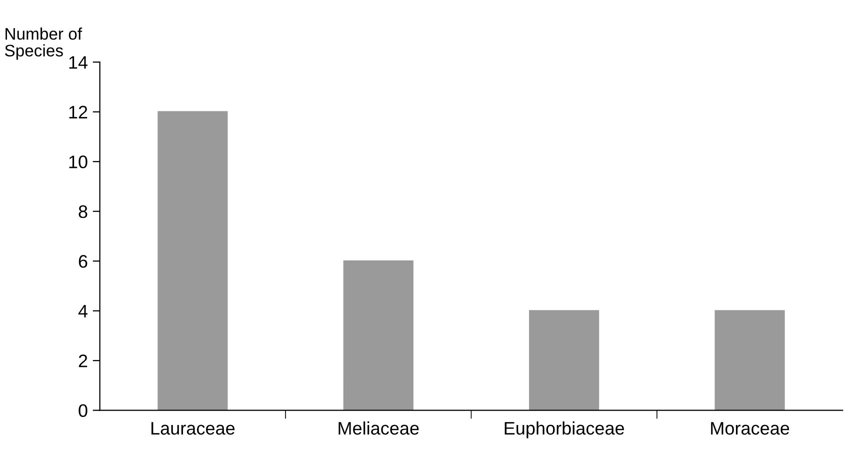 The image size is (846, 460). I want to click on y-tick-label: 0, so click(83, 411).